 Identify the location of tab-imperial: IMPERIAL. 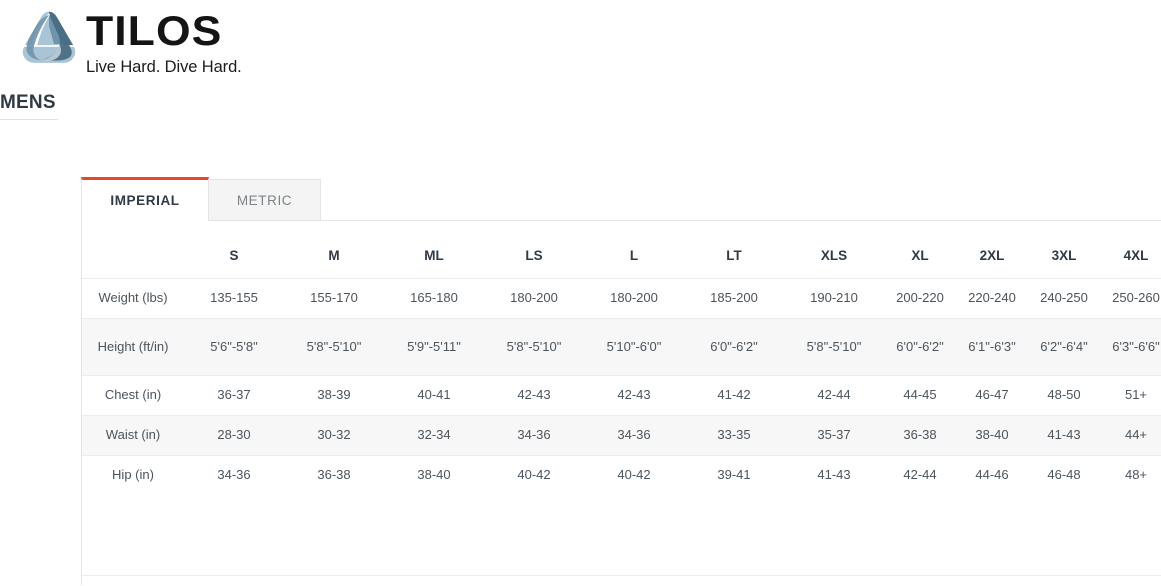
(145, 199).